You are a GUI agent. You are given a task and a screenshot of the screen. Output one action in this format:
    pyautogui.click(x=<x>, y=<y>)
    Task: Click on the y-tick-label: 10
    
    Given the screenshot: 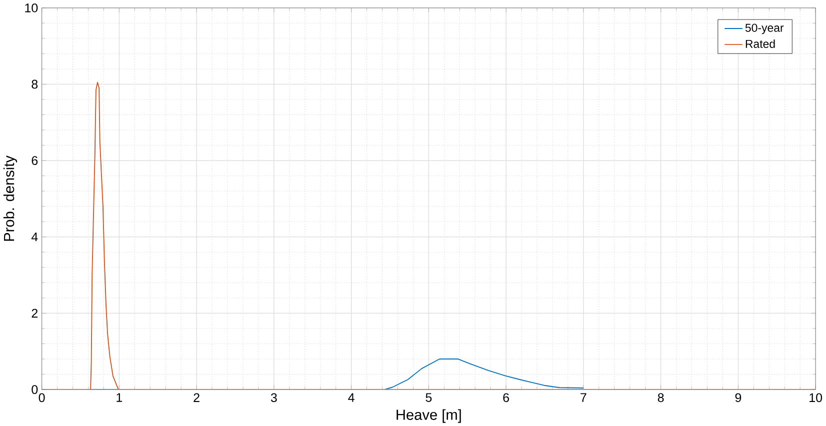 What is the action you would take?
    pyautogui.click(x=31, y=7)
    